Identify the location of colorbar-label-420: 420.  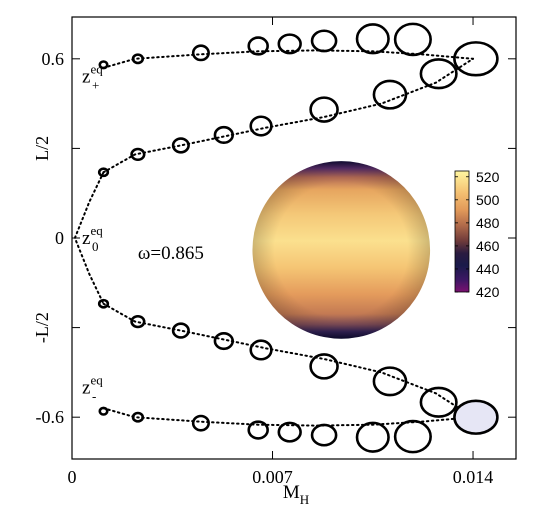
(488, 292).